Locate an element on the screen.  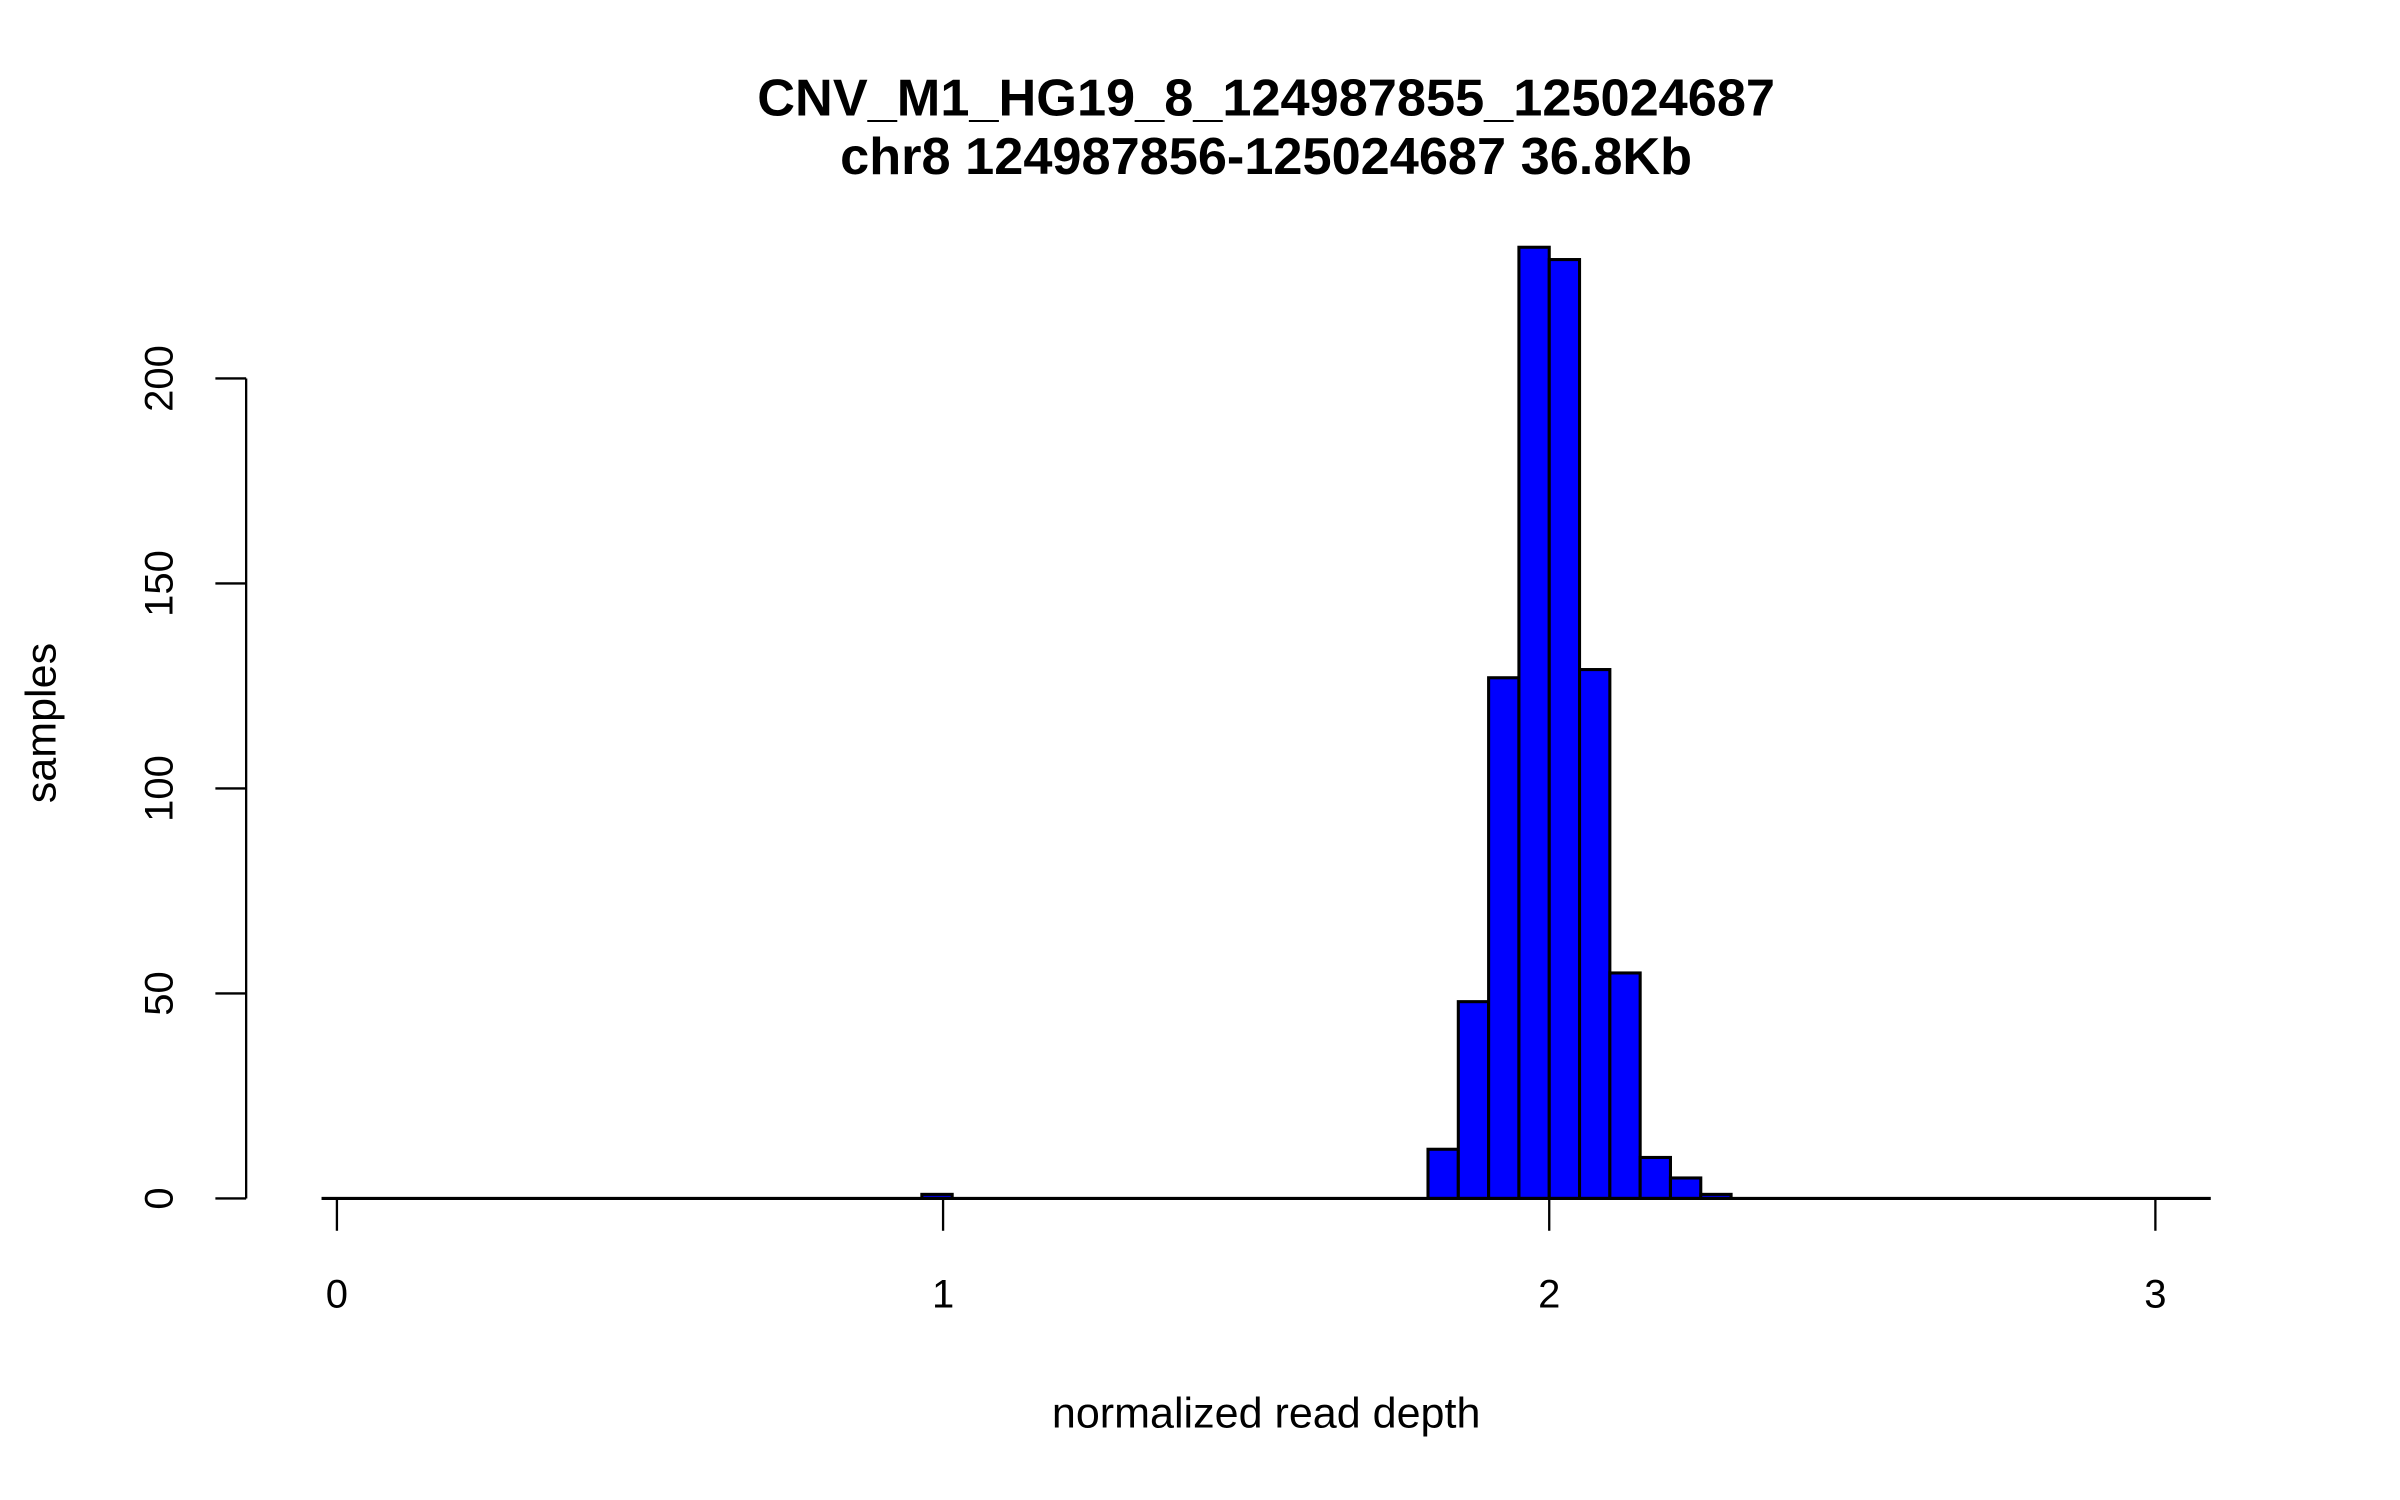
y-axis-label: samples is located at coordinates (41, 723).